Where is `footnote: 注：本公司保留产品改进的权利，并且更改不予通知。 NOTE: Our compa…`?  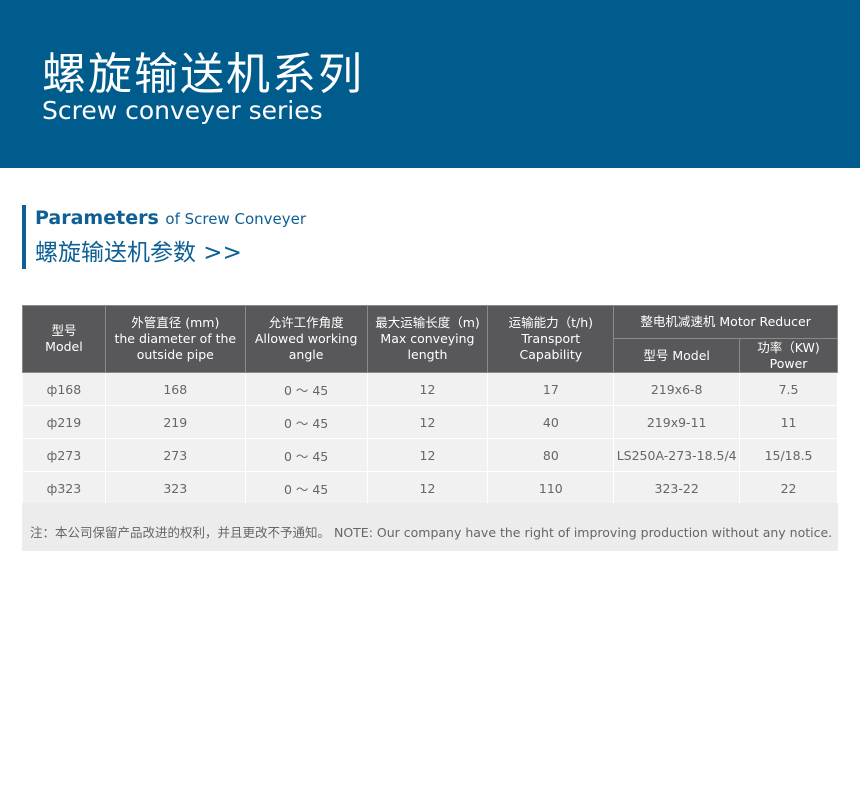
footnote: 注：本公司保留产品改进的权利，并且更改不予通知。 NOTE: Our compa… is located at coordinates (430, 527).